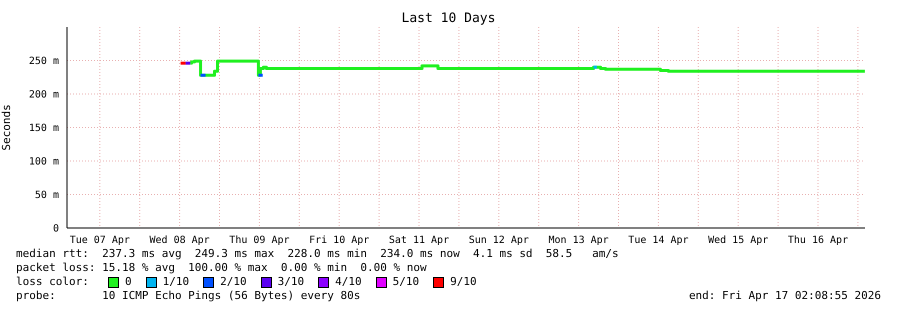 The height and width of the screenshot is (310, 897). I want to click on legend-label: 1/10, so click(176, 282).